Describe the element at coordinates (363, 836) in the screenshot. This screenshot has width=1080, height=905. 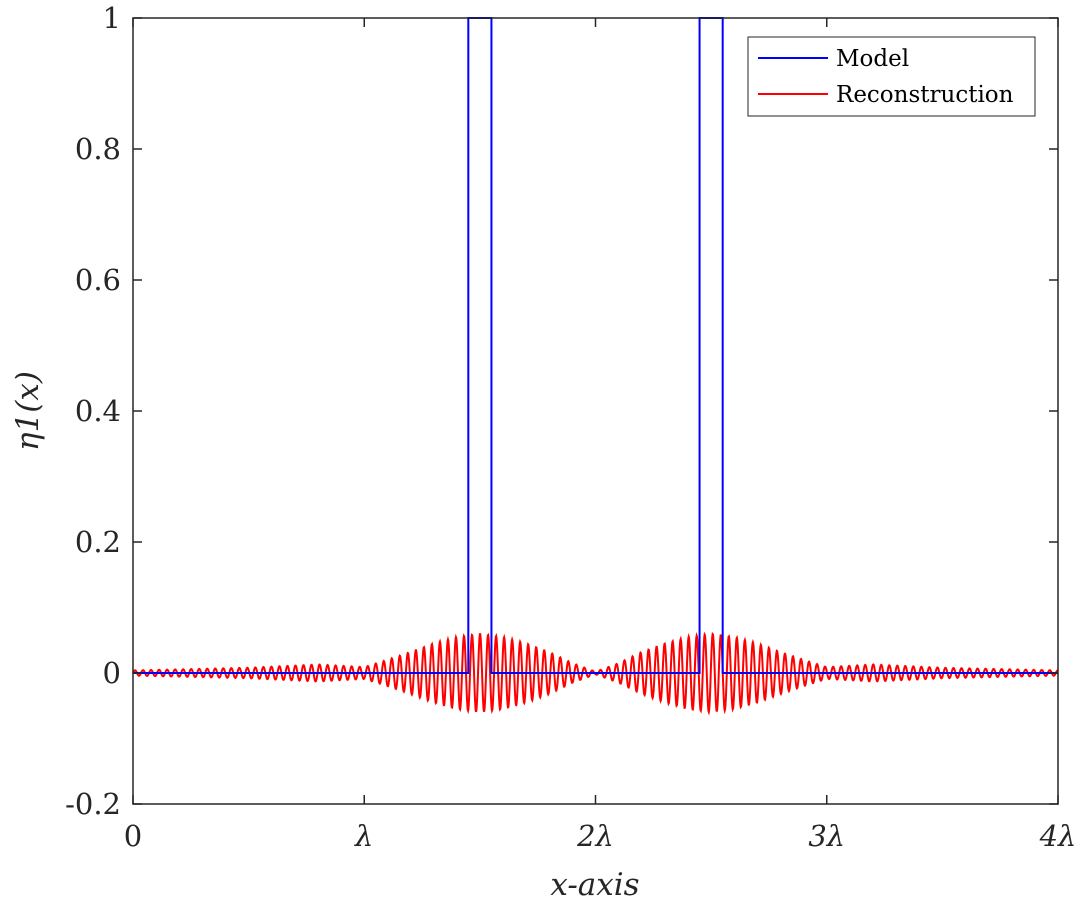
I see `x-tick-label: λ` at that location.